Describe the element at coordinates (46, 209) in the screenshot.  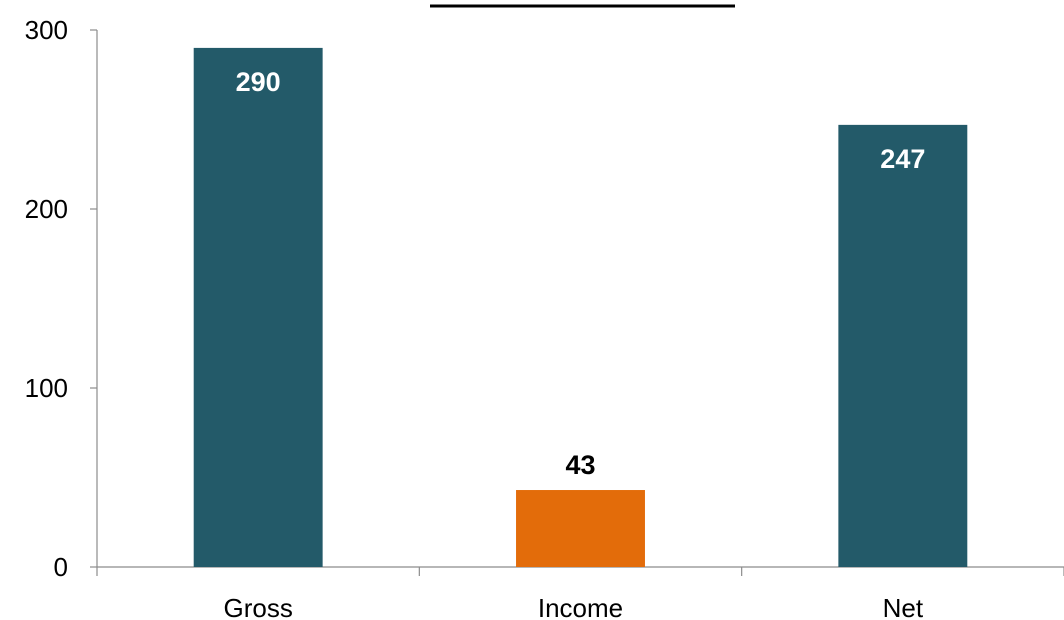
I see `y-tick-label: 200` at that location.